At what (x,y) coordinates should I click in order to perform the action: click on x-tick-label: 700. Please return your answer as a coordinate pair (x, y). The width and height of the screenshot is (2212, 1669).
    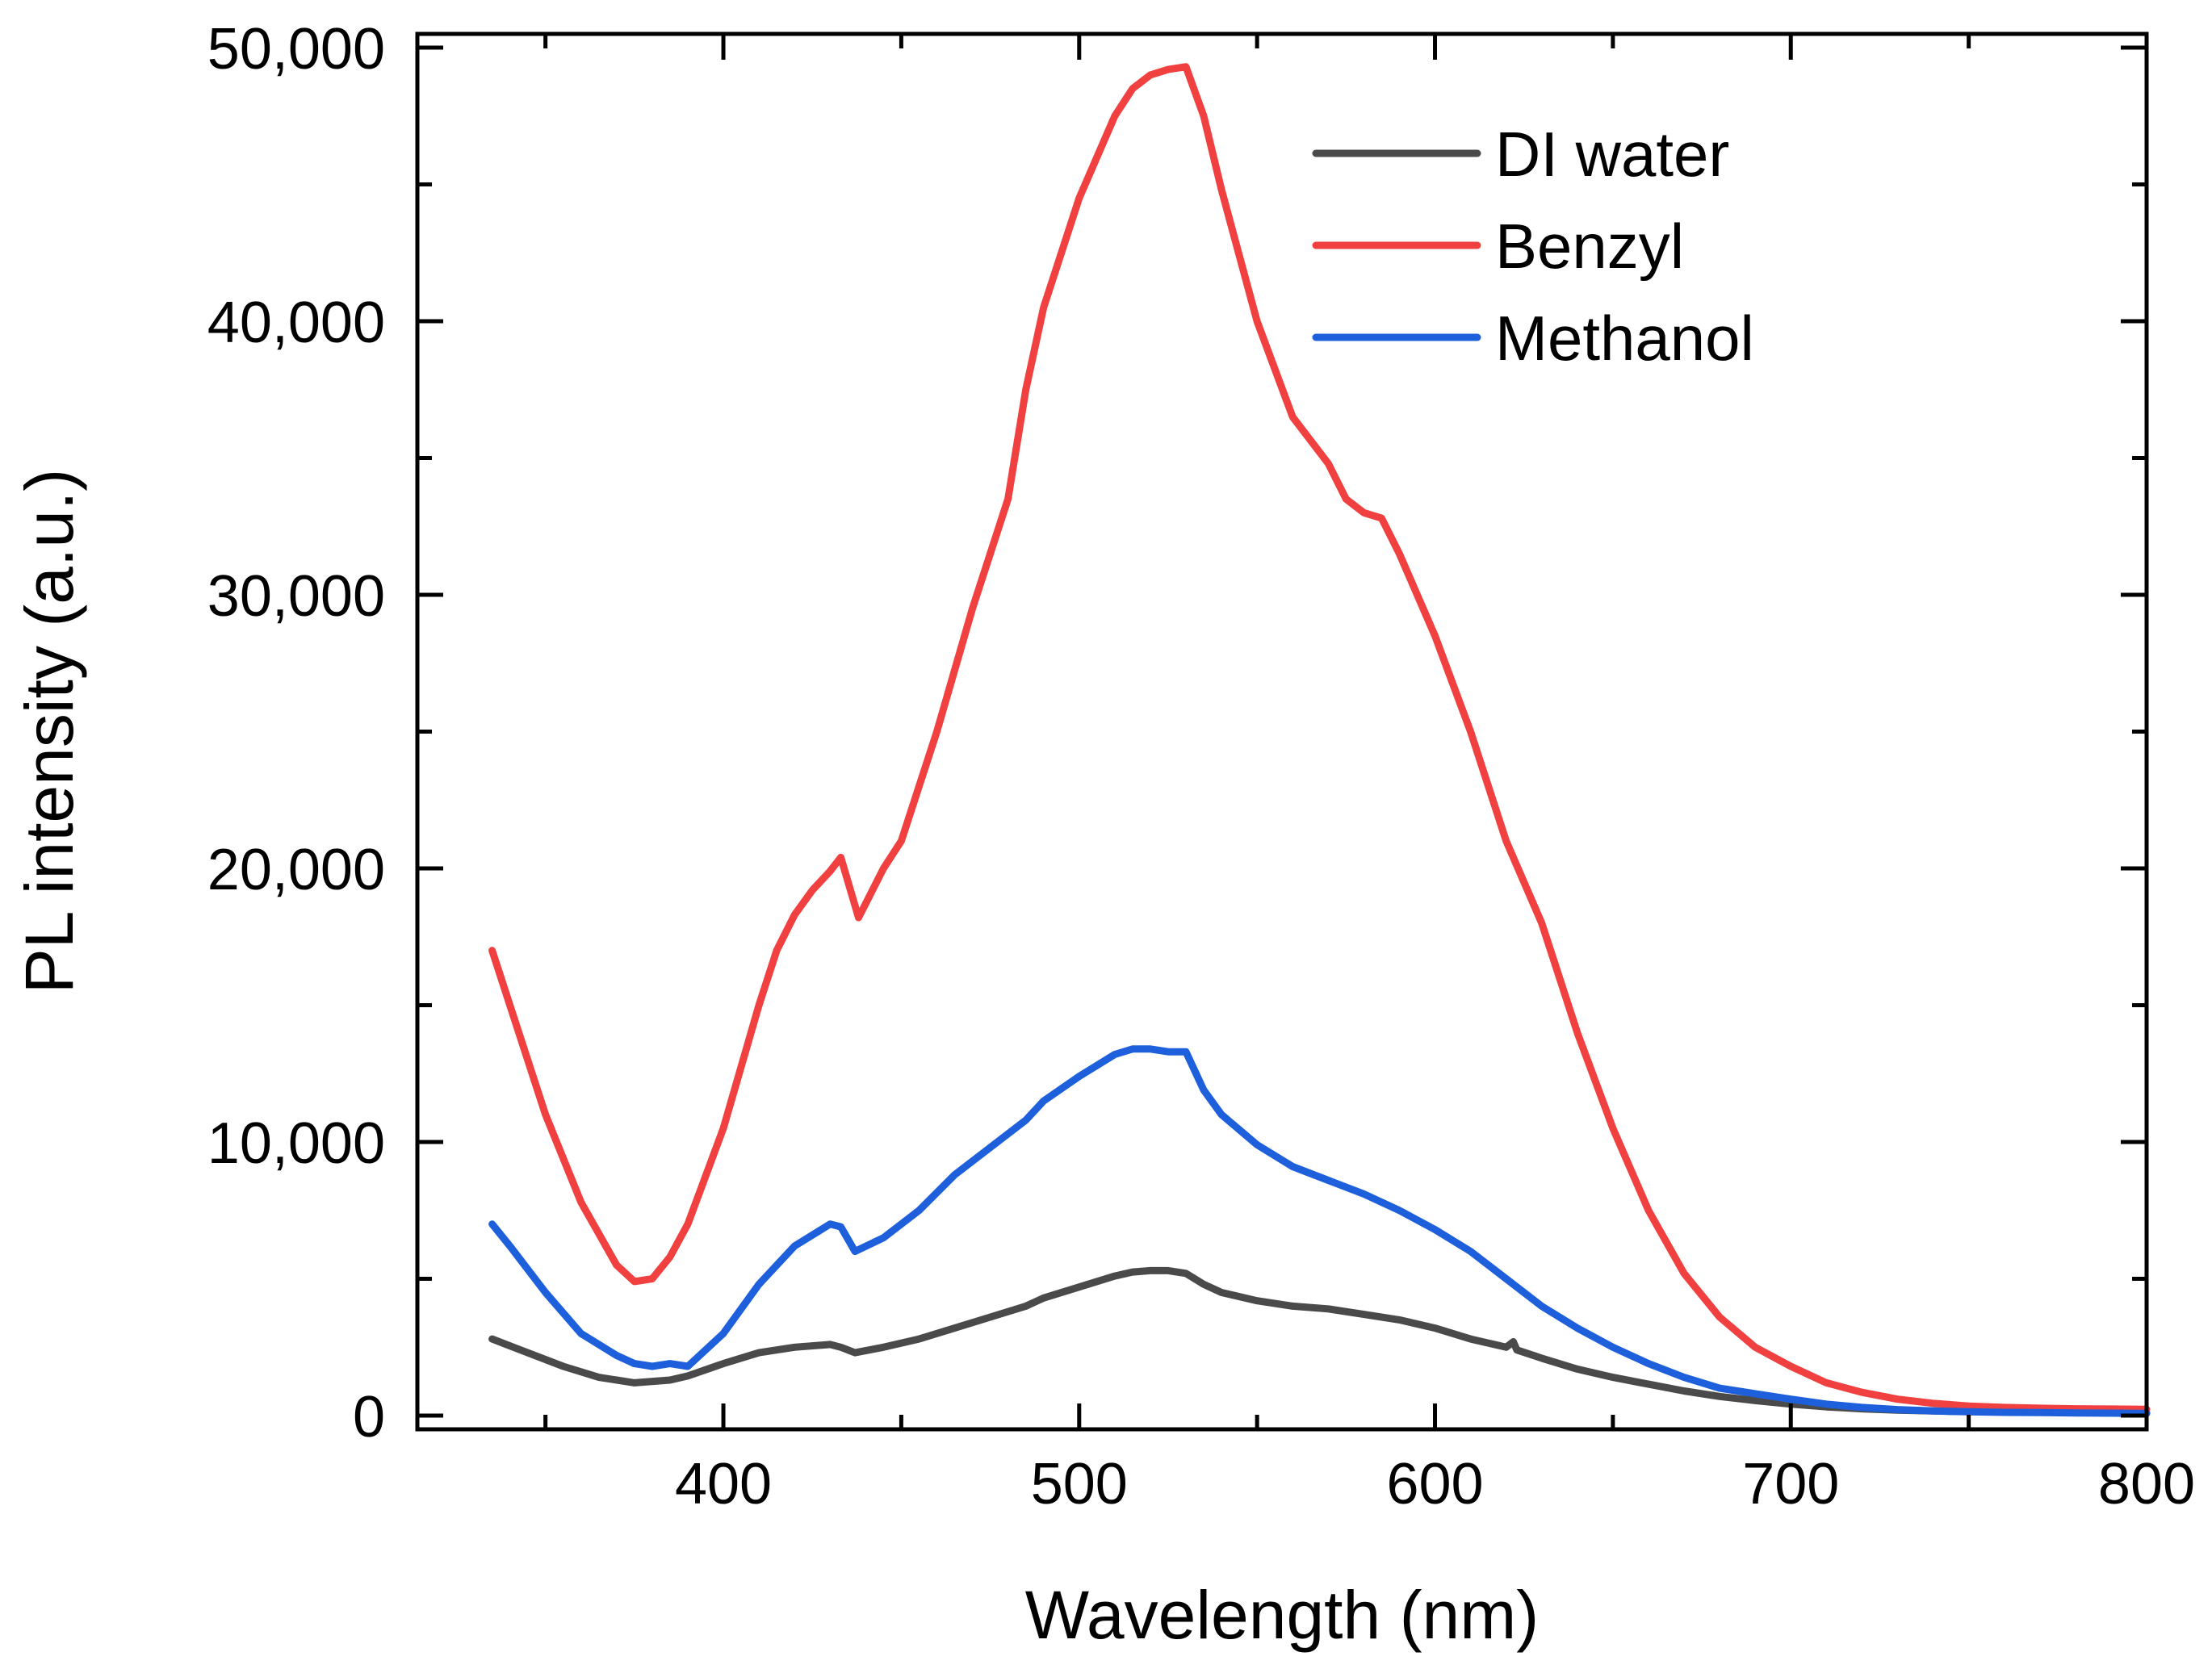
    Looking at the image, I should click on (1790, 1484).